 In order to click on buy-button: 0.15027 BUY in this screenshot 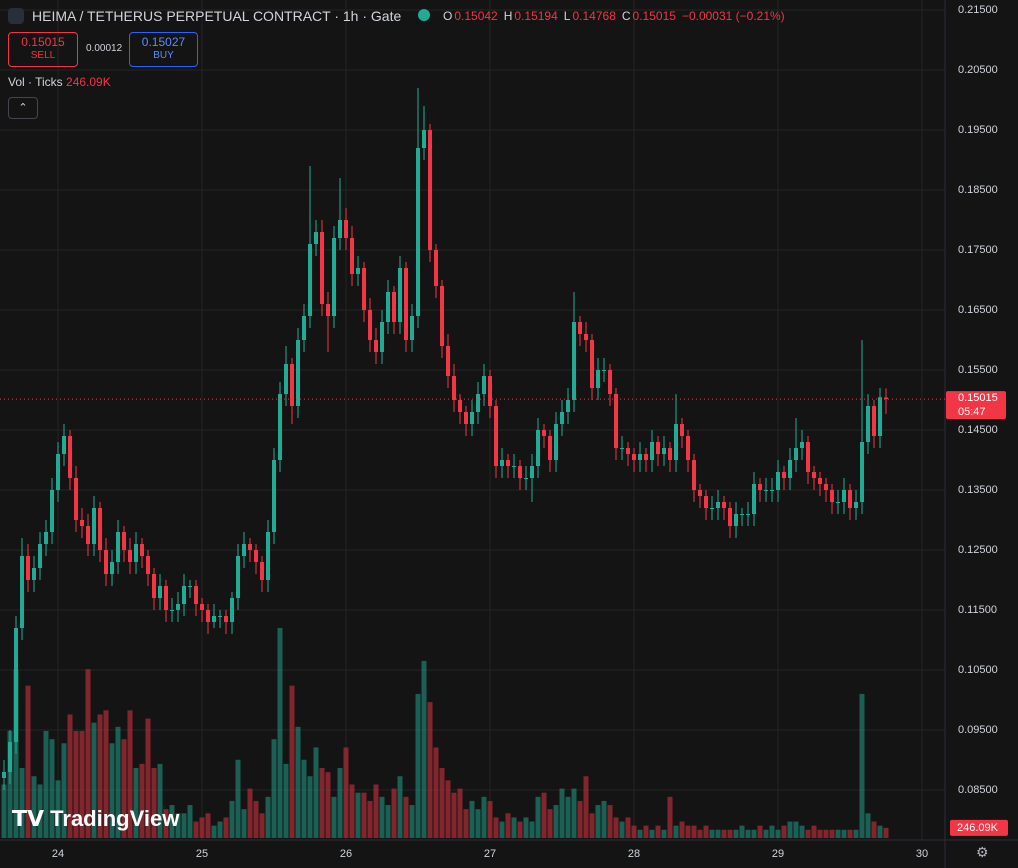, I will do `click(163, 49)`.